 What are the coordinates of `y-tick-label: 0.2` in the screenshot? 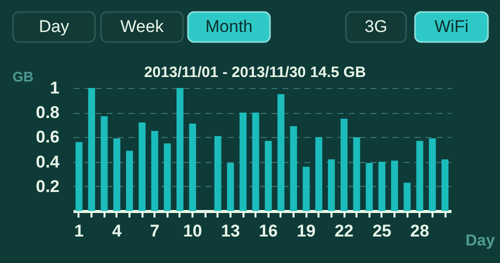 It's located at (48, 186).